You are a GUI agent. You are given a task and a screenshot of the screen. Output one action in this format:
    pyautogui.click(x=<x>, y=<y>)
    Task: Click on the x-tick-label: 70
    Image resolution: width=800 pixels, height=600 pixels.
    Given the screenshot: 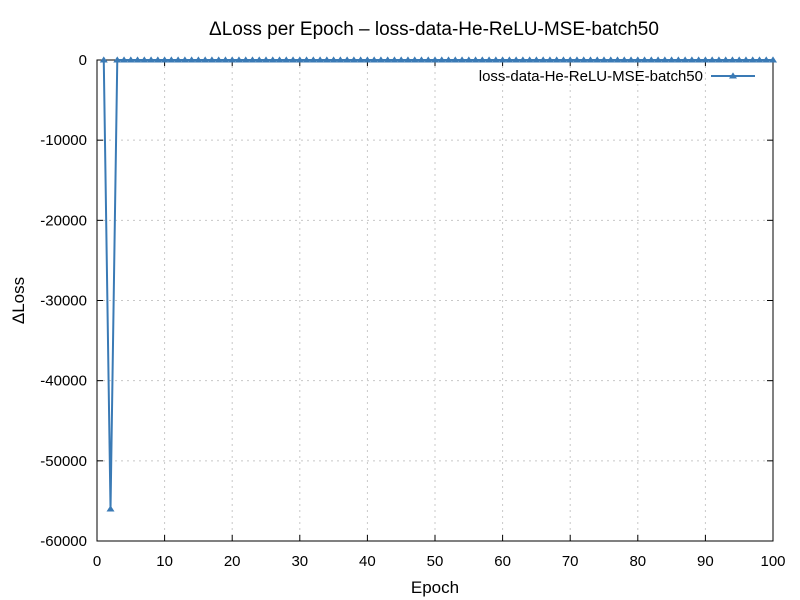 What is the action you would take?
    pyautogui.click(x=570, y=561)
    